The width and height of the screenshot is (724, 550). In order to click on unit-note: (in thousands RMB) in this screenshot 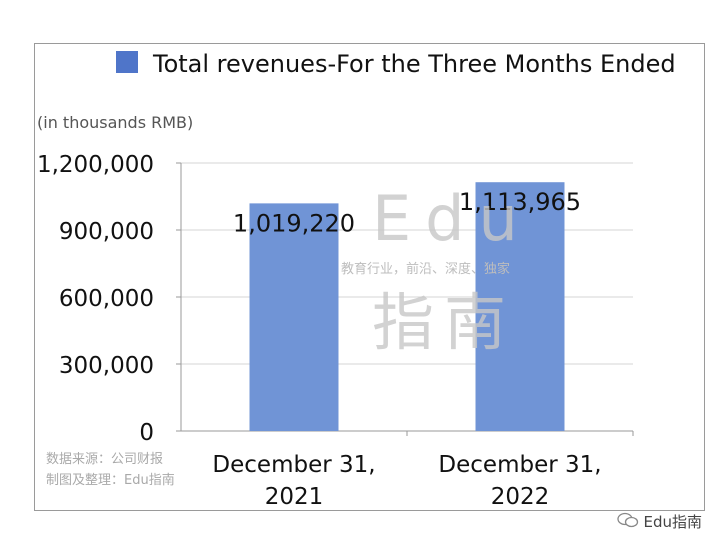, I will do `click(115, 122)`.